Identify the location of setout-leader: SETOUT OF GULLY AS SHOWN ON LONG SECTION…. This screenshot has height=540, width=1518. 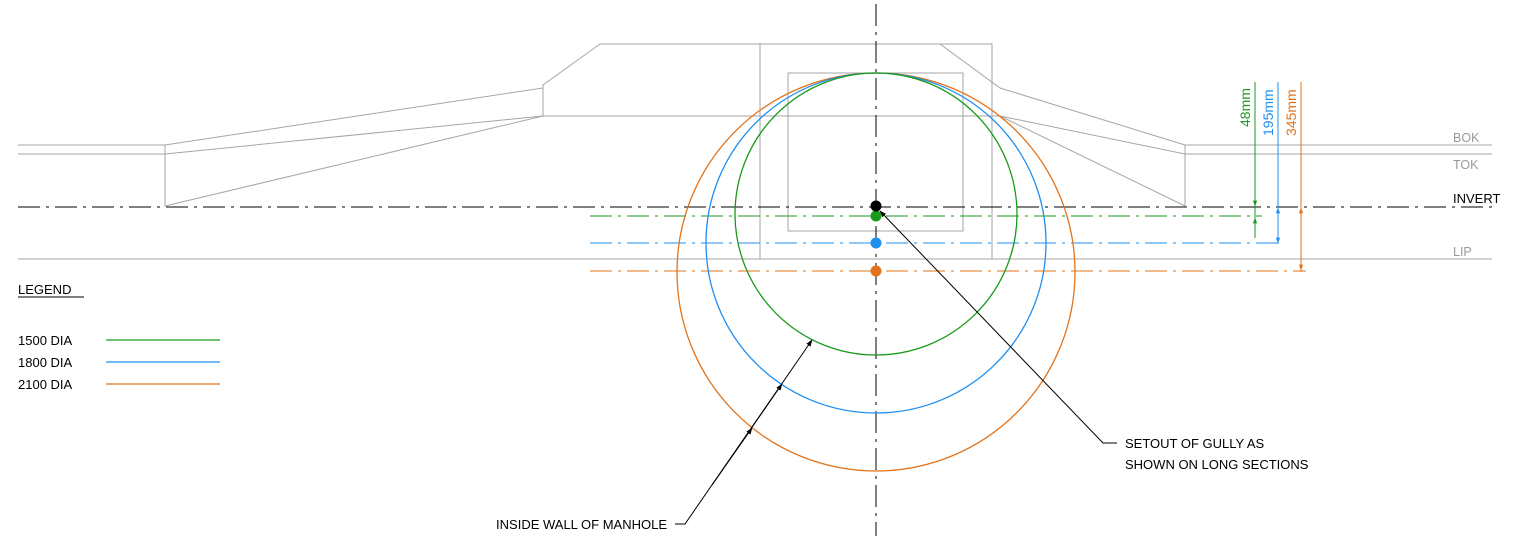
(1094, 341).